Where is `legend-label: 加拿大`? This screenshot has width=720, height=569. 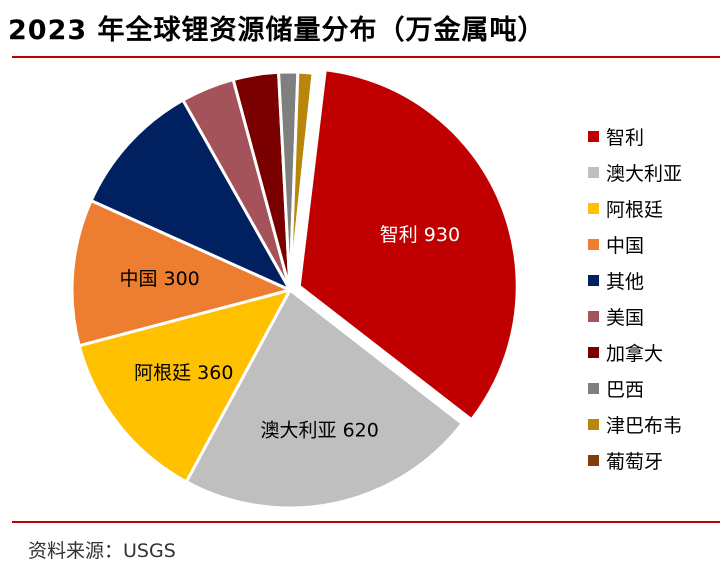
legend-label: 加拿大 is located at coordinates (635, 353).